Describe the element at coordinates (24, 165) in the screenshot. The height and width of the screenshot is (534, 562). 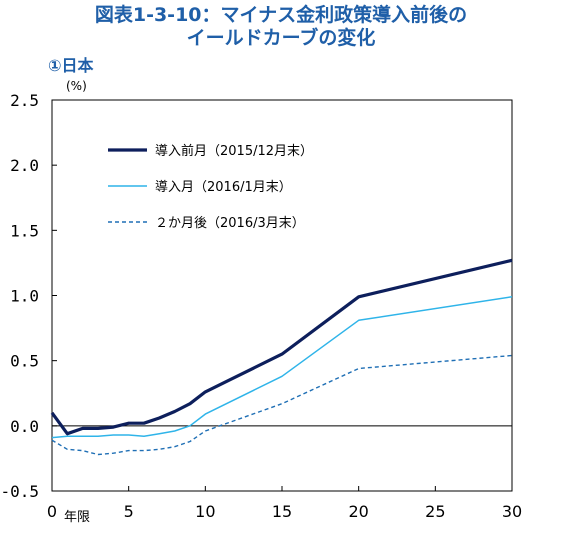
I see `y-tick-label: 2.0` at that location.